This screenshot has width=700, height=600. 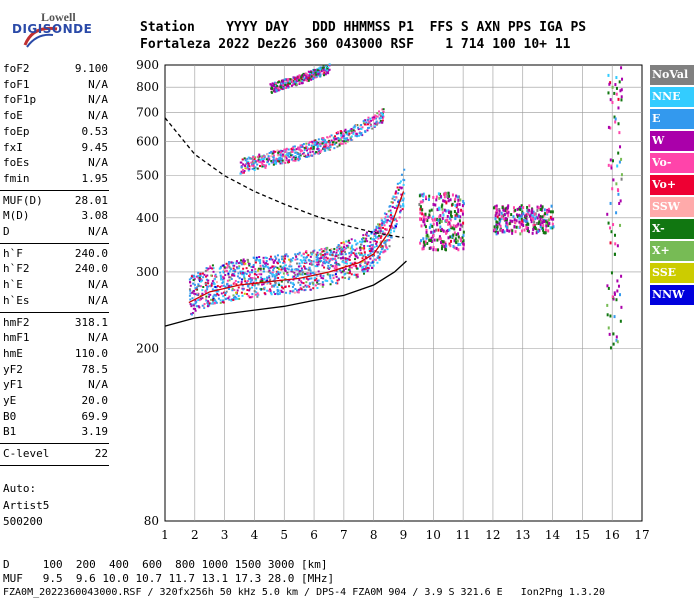 What do you see at coordinates (98, 84) in the screenshot?
I see `param-value: N/A` at bounding box center [98, 84].